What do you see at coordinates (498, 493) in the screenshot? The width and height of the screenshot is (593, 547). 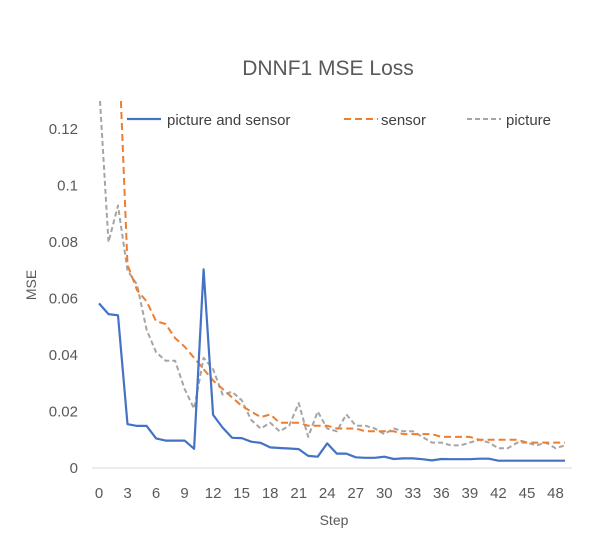 I see `x-tick-label: 42` at bounding box center [498, 493].